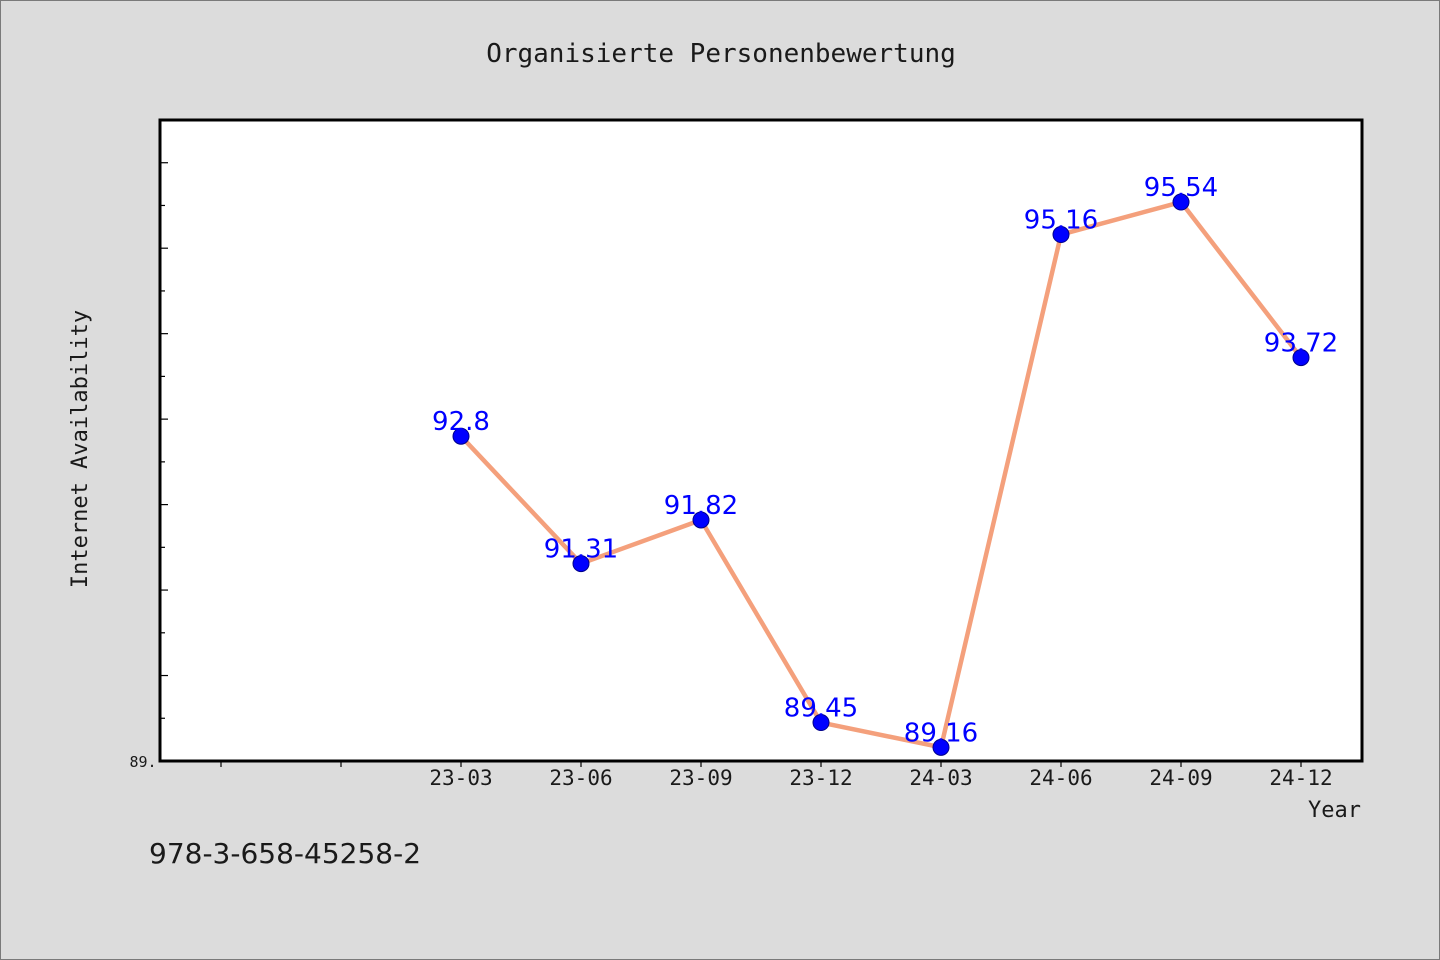 The height and width of the screenshot is (960, 1440). What do you see at coordinates (1060, 778) in the screenshot?
I see `x-tick-label: 24-06` at bounding box center [1060, 778].